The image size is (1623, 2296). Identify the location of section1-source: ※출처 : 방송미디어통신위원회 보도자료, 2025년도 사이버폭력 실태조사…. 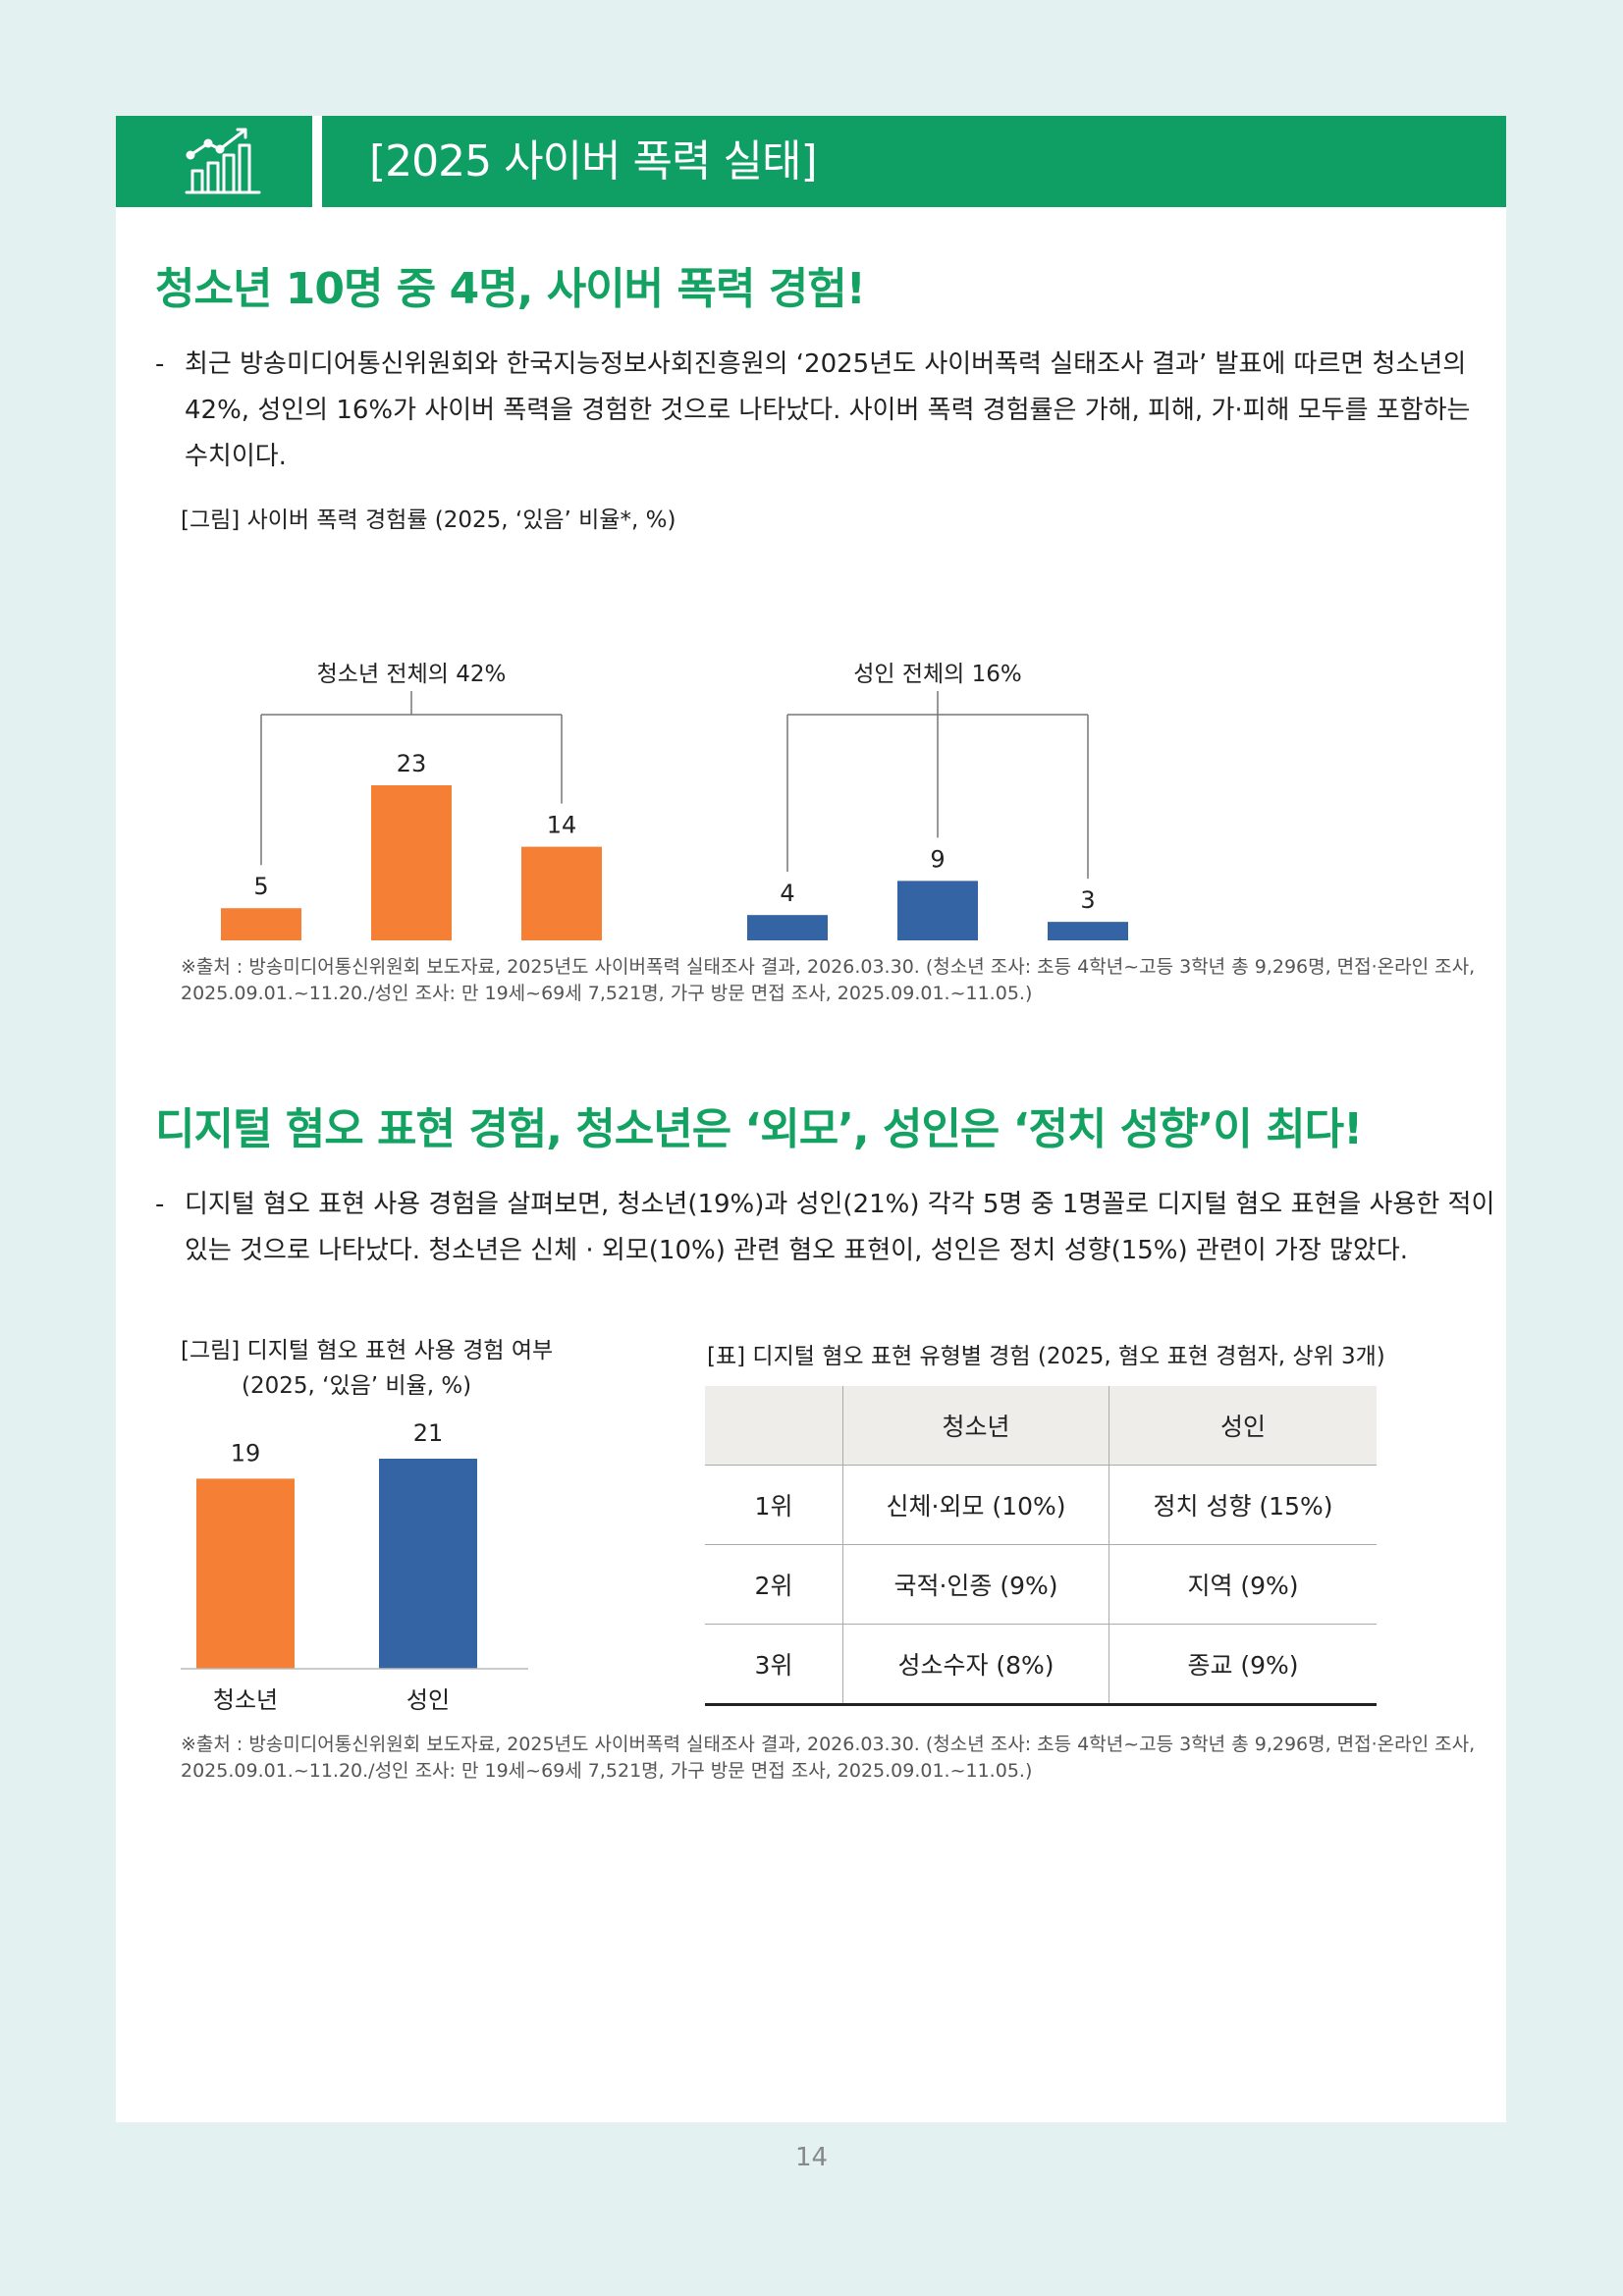
(828, 980).